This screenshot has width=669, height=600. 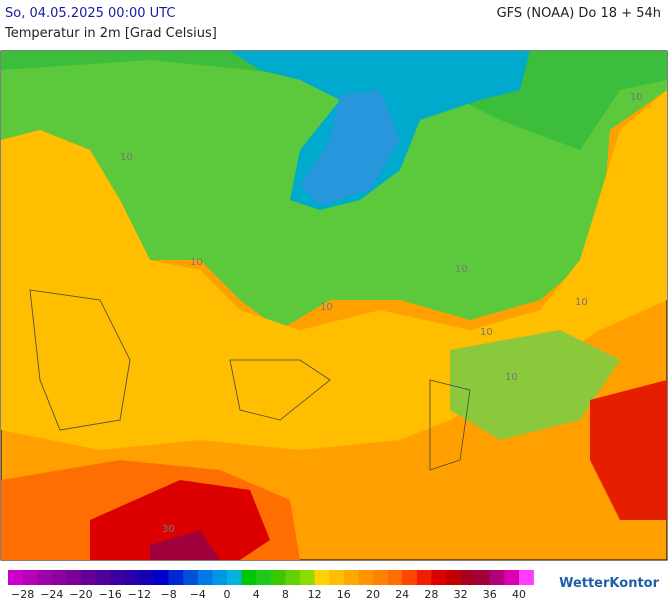 I want to click on legend-label: 16, so click(x=344, y=594).